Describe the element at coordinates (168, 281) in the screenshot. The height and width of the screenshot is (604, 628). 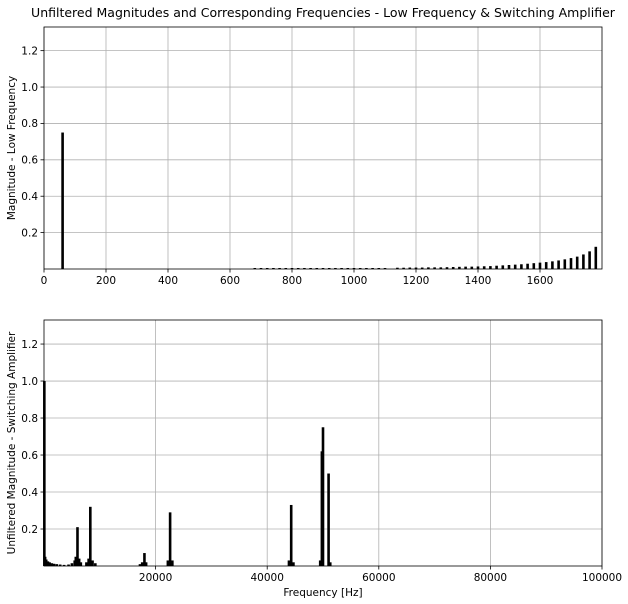
I see `top-x-tick-label: 400` at that location.